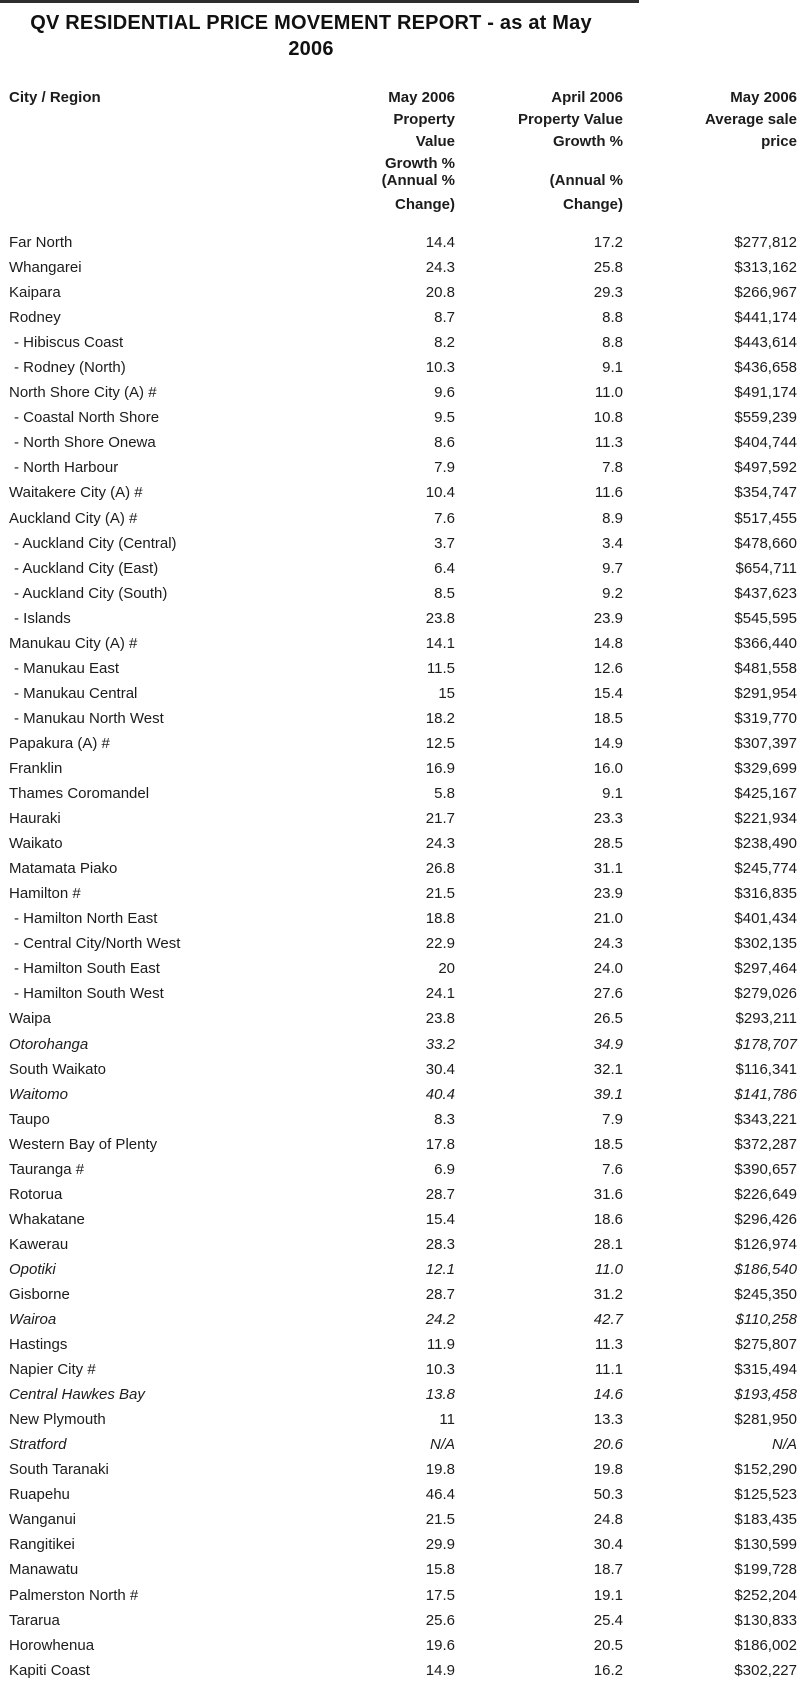  Describe the element at coordinates (765, 293) in the screenshot. I see `average-sale-price: $266,967` at that location.